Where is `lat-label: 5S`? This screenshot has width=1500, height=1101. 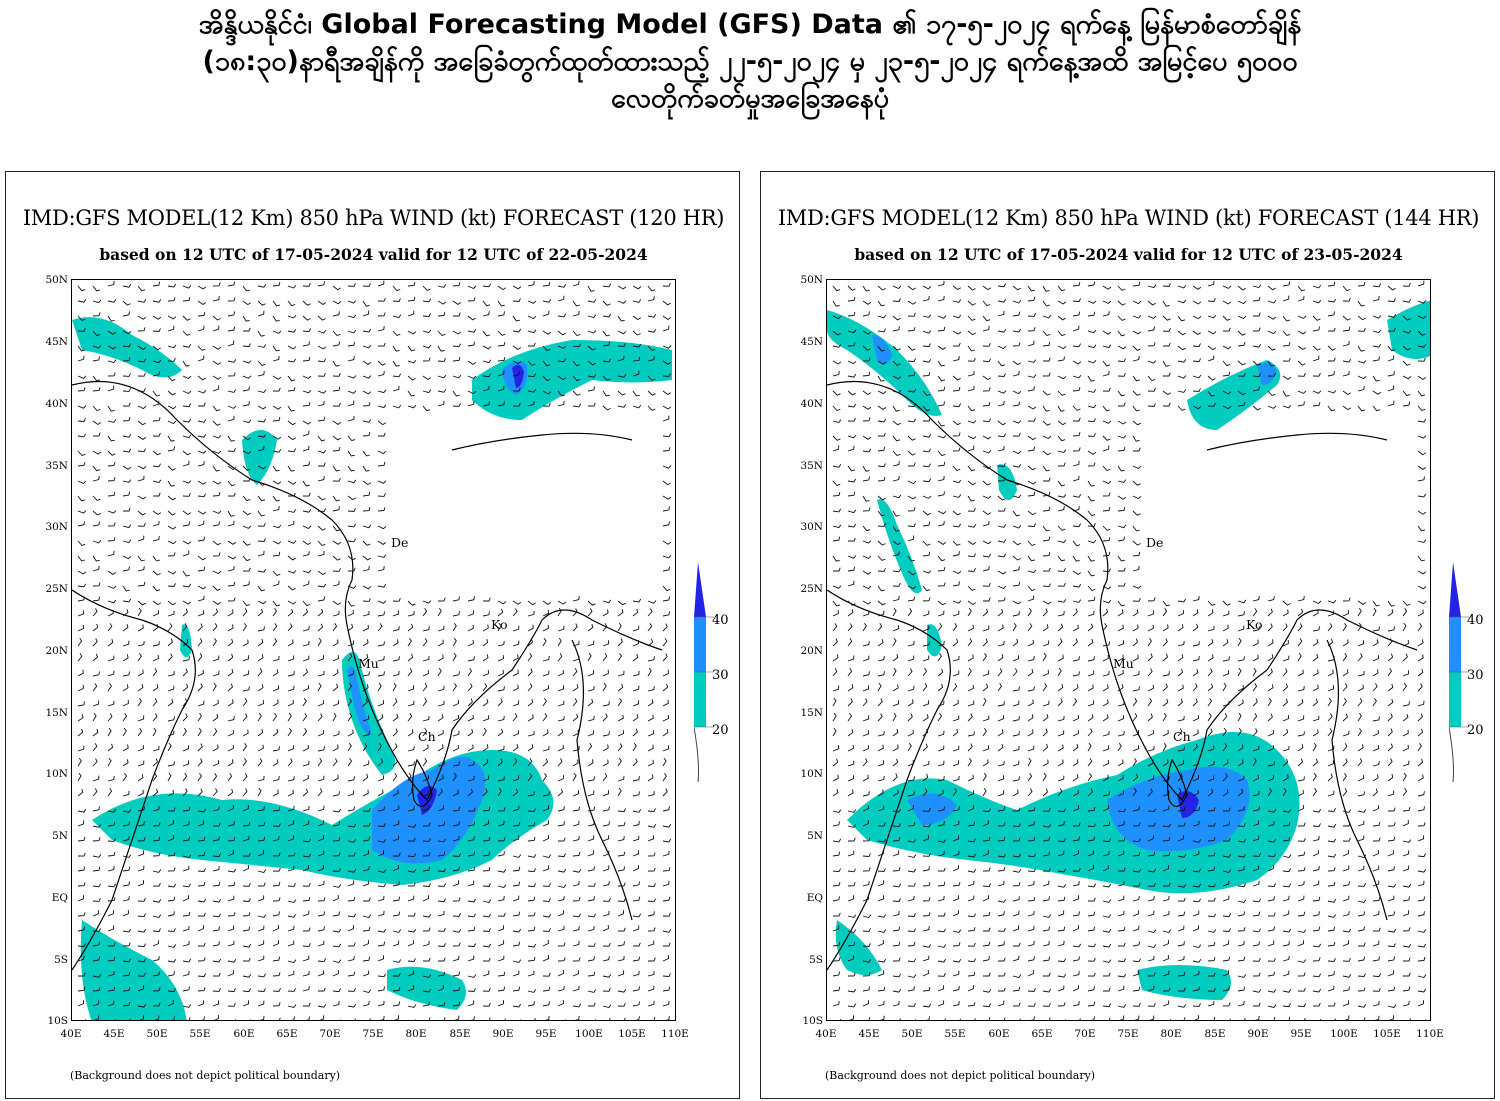
lat-label: 5S is located at coordinates (61, 960).